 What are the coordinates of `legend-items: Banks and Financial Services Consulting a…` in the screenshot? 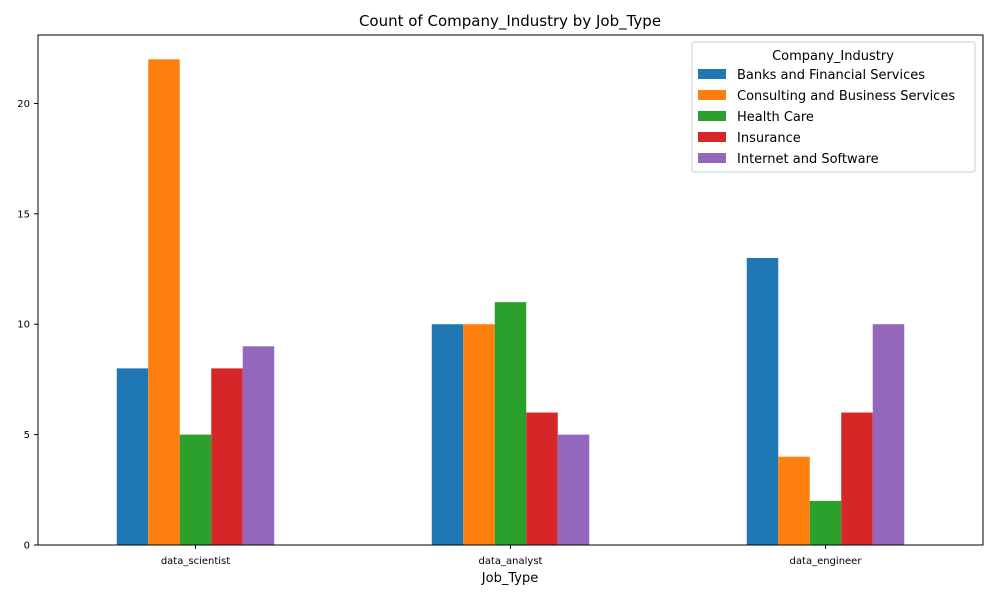 It's located at (826, 117).